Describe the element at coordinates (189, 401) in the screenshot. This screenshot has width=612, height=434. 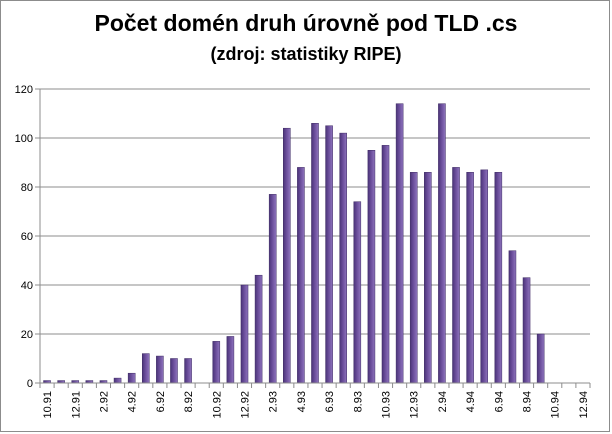
I see `x-tick-label: 8.92` at that location.